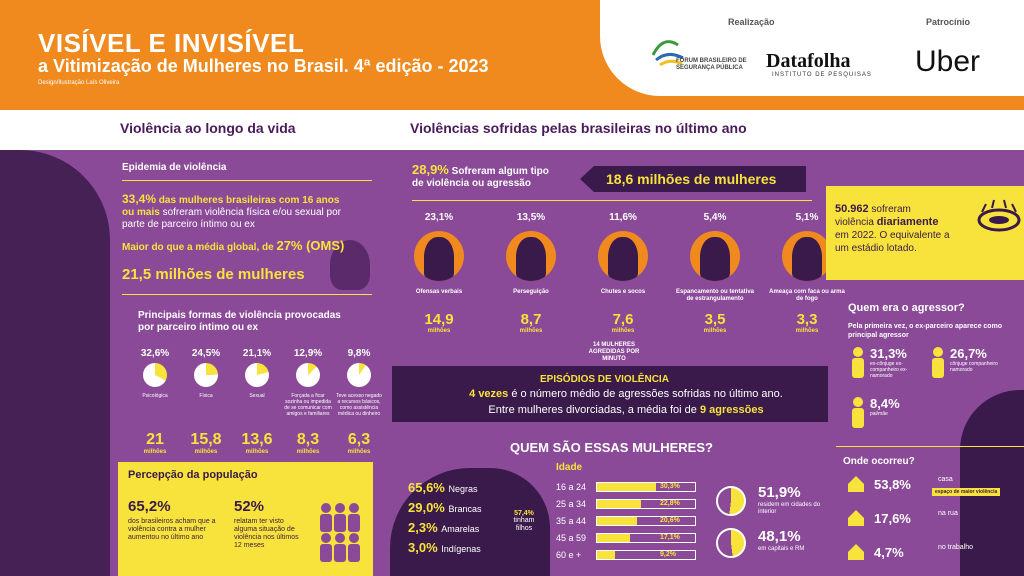 The image size is (1024, 576). I want to click on sponsor-panel, so click(812, 48).